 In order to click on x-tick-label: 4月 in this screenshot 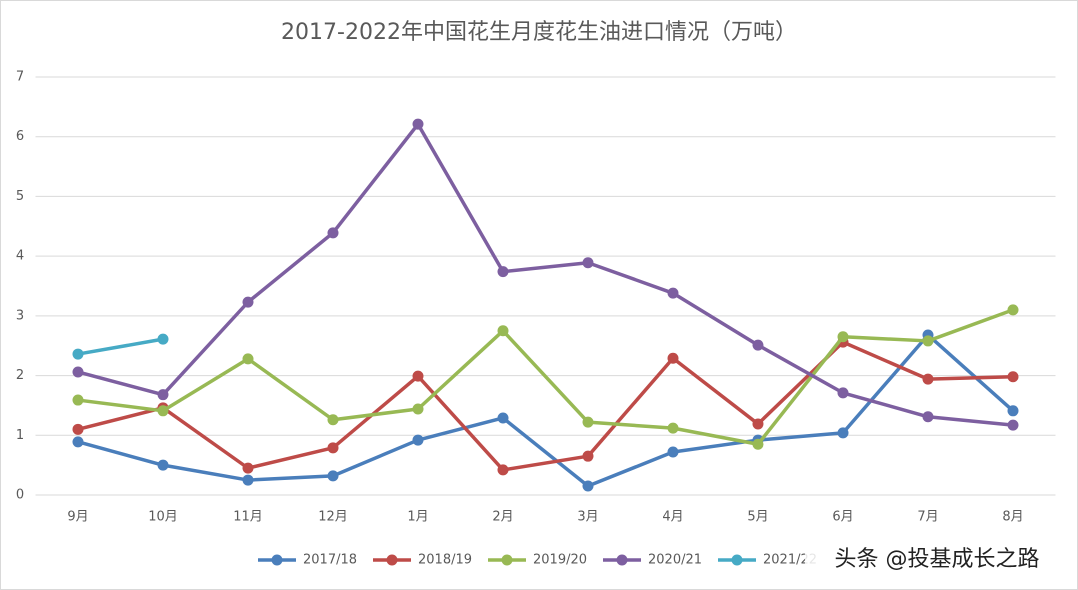, I will do `click(672, 517)`.